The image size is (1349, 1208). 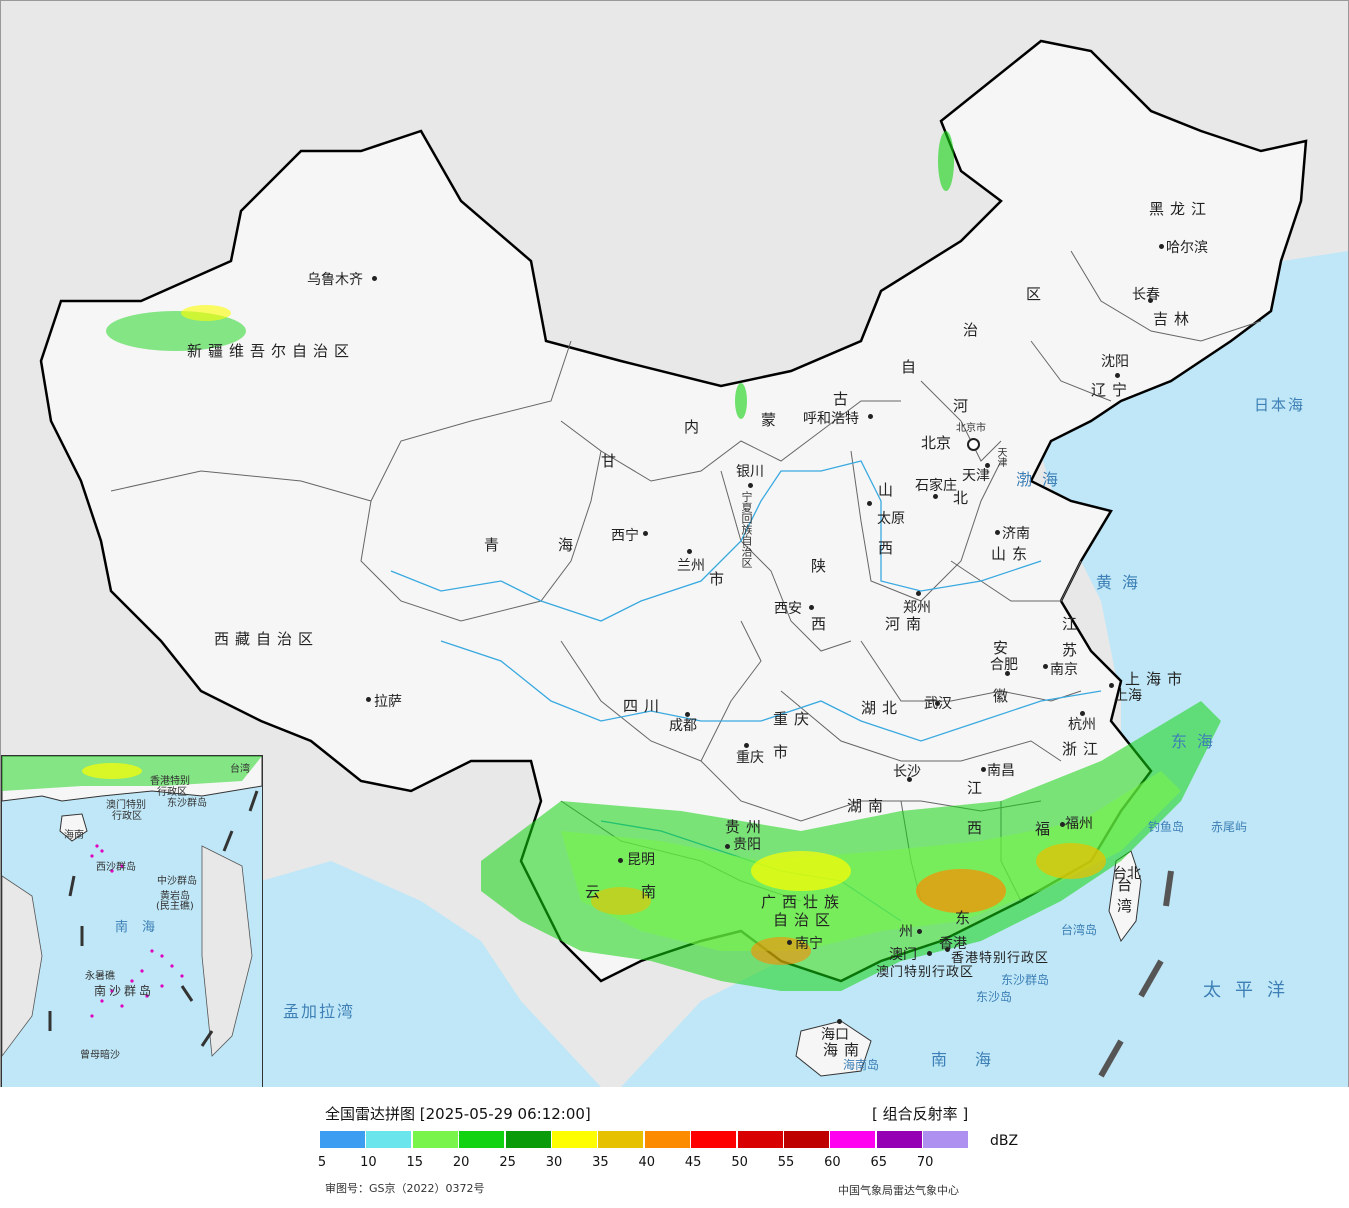 What do you see at coordinates (100, 976) in the screenshot?
I see `inset-yongshu: 永暑礁` at bounding box center [100, 976].